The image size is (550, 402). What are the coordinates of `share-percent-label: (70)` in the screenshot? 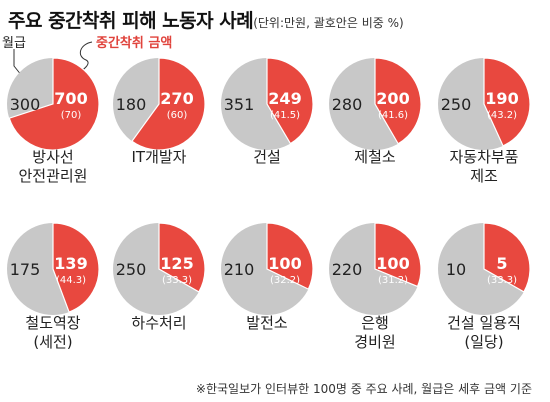 It's located at (71, 115).